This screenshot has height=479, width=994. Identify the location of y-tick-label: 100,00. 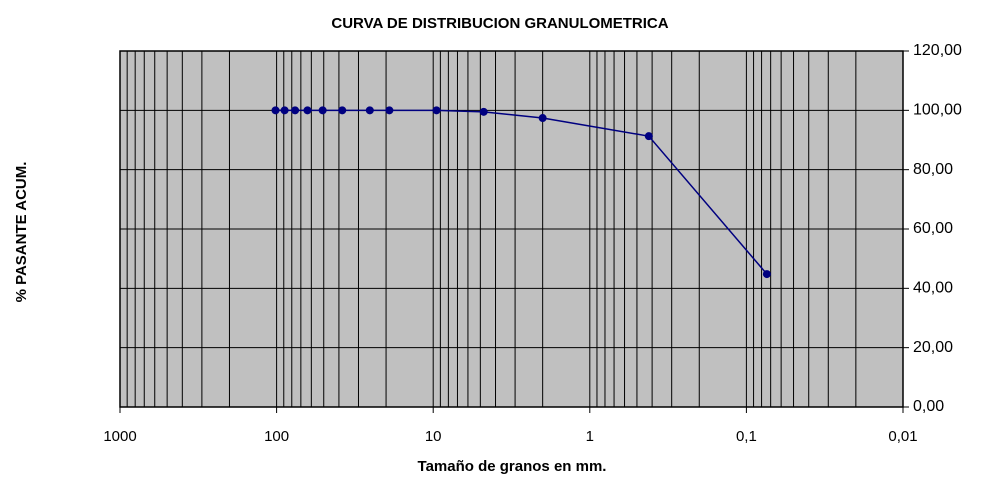
(937, 110).